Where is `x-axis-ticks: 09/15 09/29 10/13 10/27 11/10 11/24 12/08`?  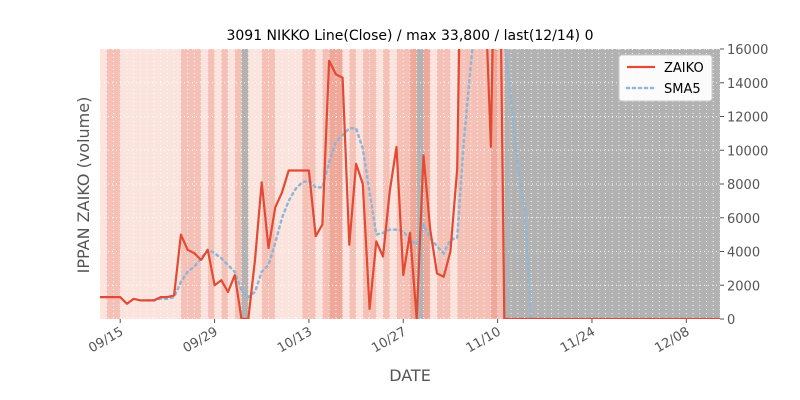
x-axis-ticks: 09/15 09/29 10/13 10/27 11/10 11/24 12/08 is located at coordinates (389, 337).